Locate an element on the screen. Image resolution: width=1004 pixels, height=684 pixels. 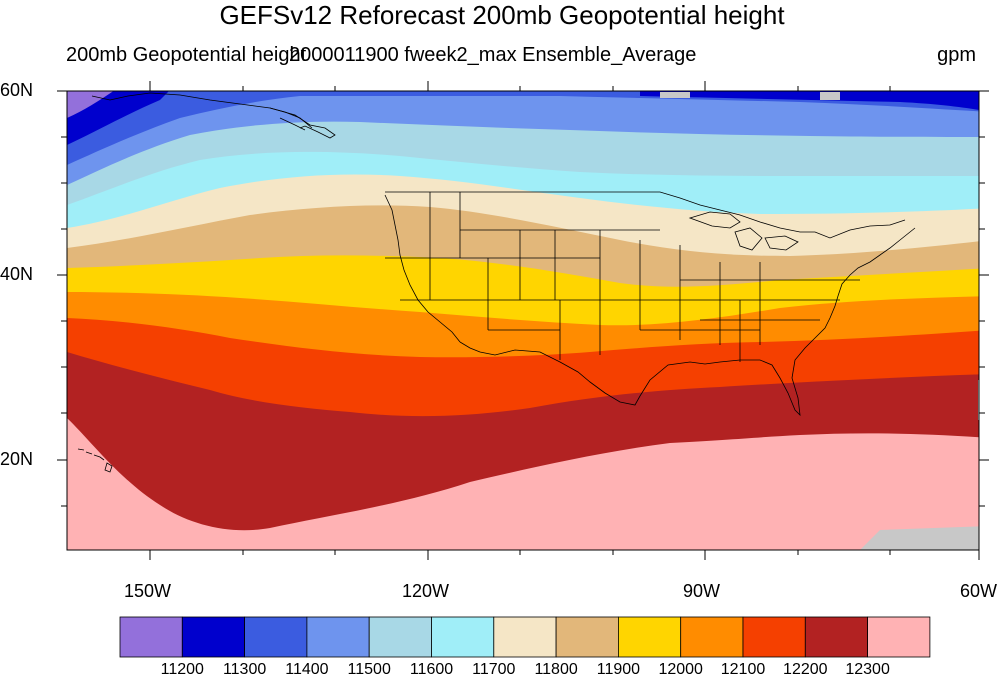
colorbar-label: 11400 is located at coordinates (307, 669).